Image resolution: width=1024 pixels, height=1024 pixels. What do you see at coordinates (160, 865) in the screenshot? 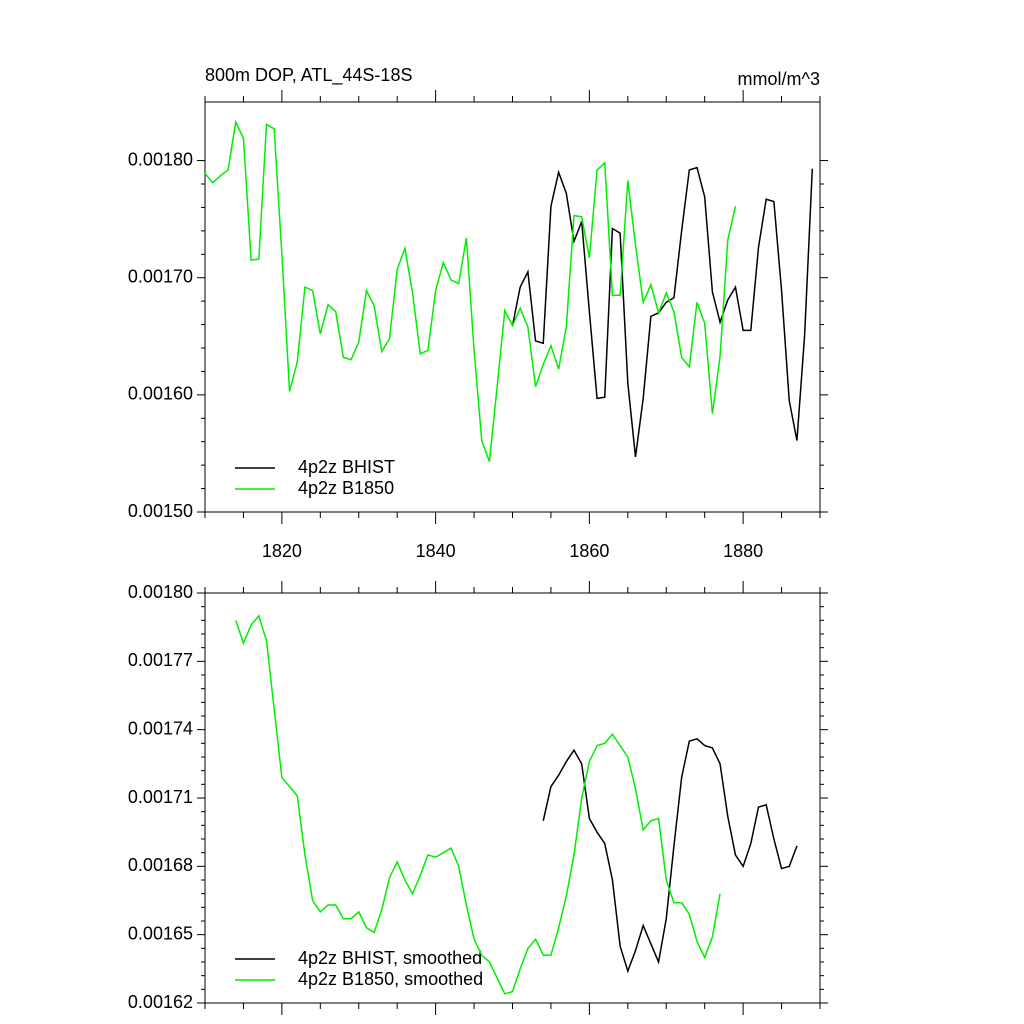
I see `y-tick-label: 0.00168` at bounding box center [160, 865].